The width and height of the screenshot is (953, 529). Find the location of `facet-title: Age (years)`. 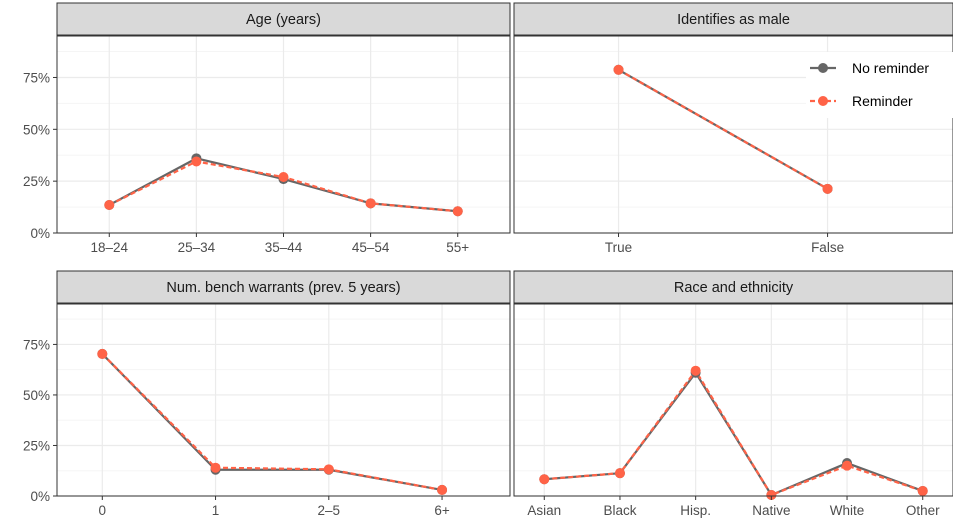

facet-title: Age (years) is located at coordinates (283, 20).